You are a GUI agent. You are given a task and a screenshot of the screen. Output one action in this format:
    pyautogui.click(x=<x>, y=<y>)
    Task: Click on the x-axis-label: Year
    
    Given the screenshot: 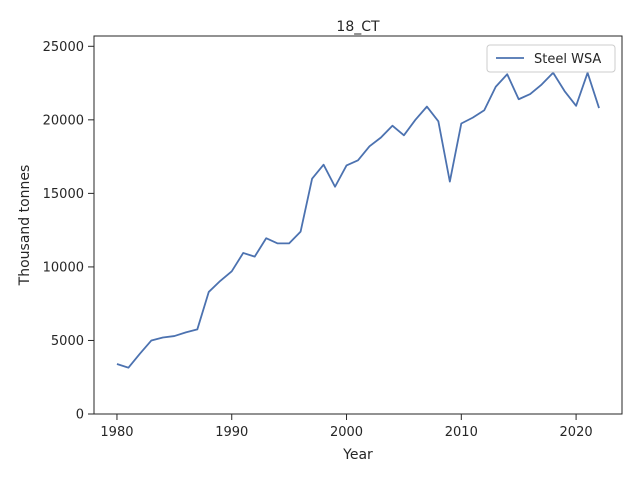 What is the action you would take?
    pyautogui.click(x=357, y=455)
    